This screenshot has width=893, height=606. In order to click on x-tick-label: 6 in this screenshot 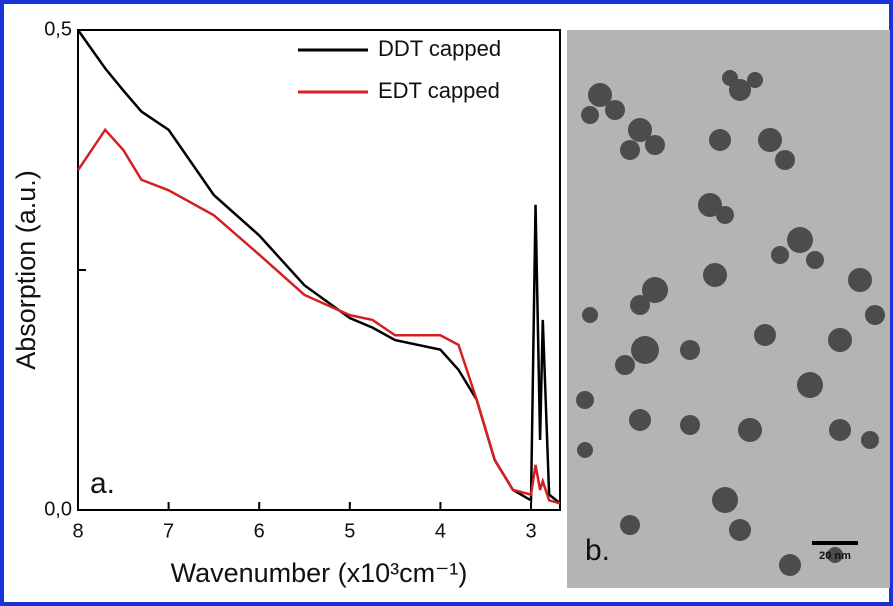, I will do `click(259, 531)`.